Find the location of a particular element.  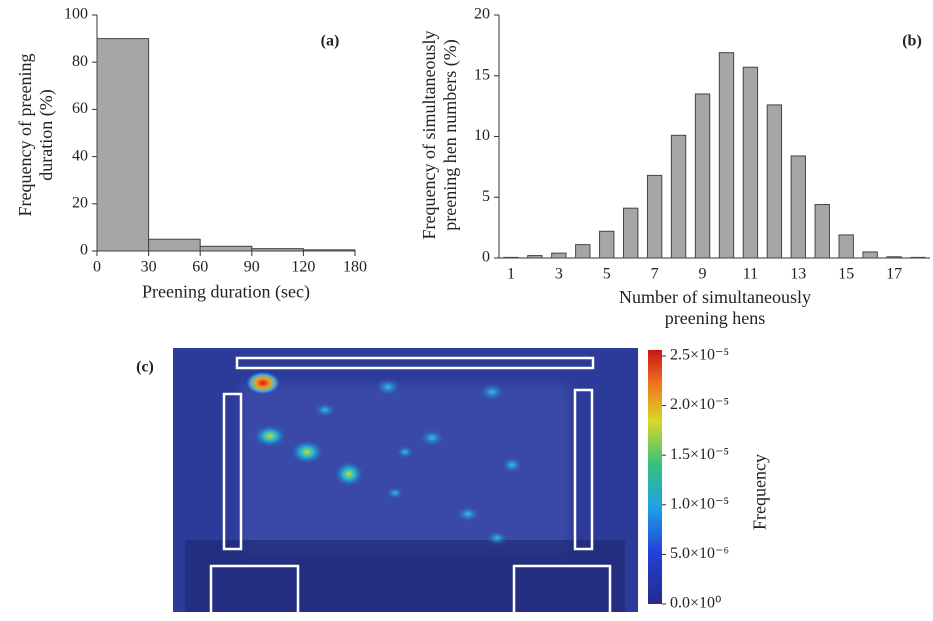

x-tick-label: 13 is located at coordinates (798, 274).